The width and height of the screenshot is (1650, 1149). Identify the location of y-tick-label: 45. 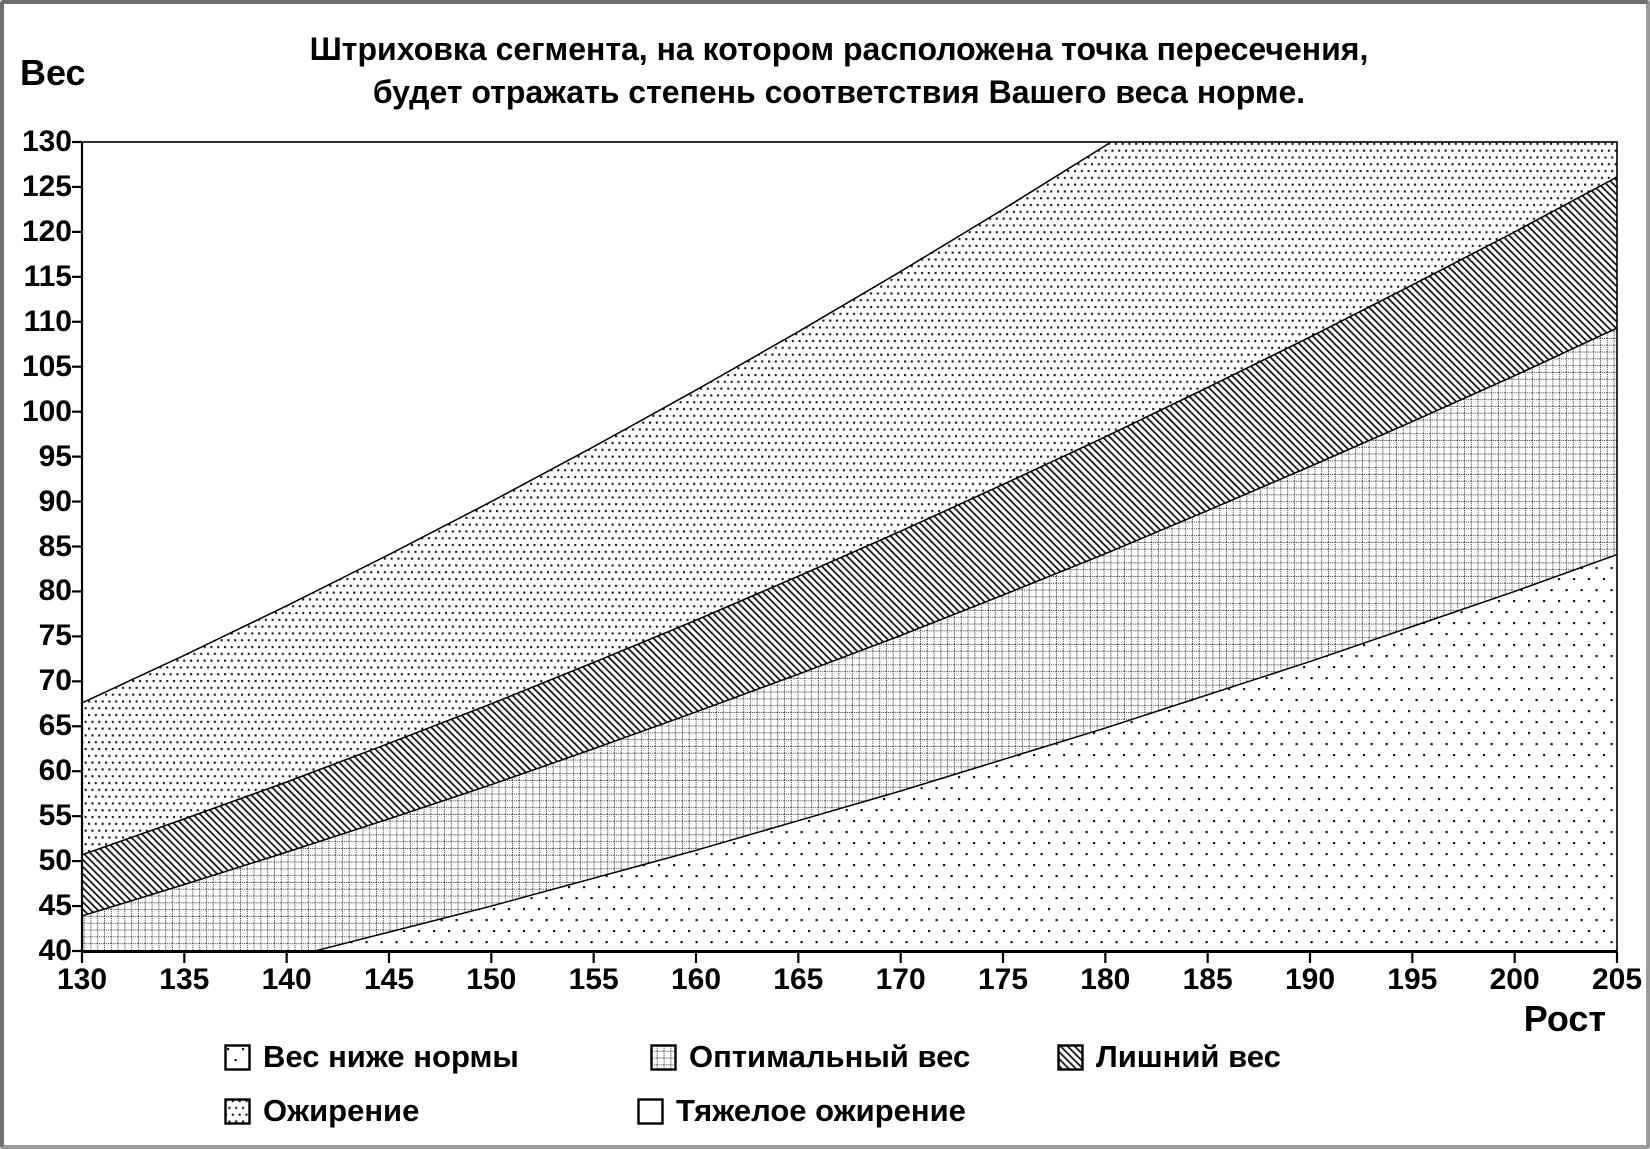
(55, 906).